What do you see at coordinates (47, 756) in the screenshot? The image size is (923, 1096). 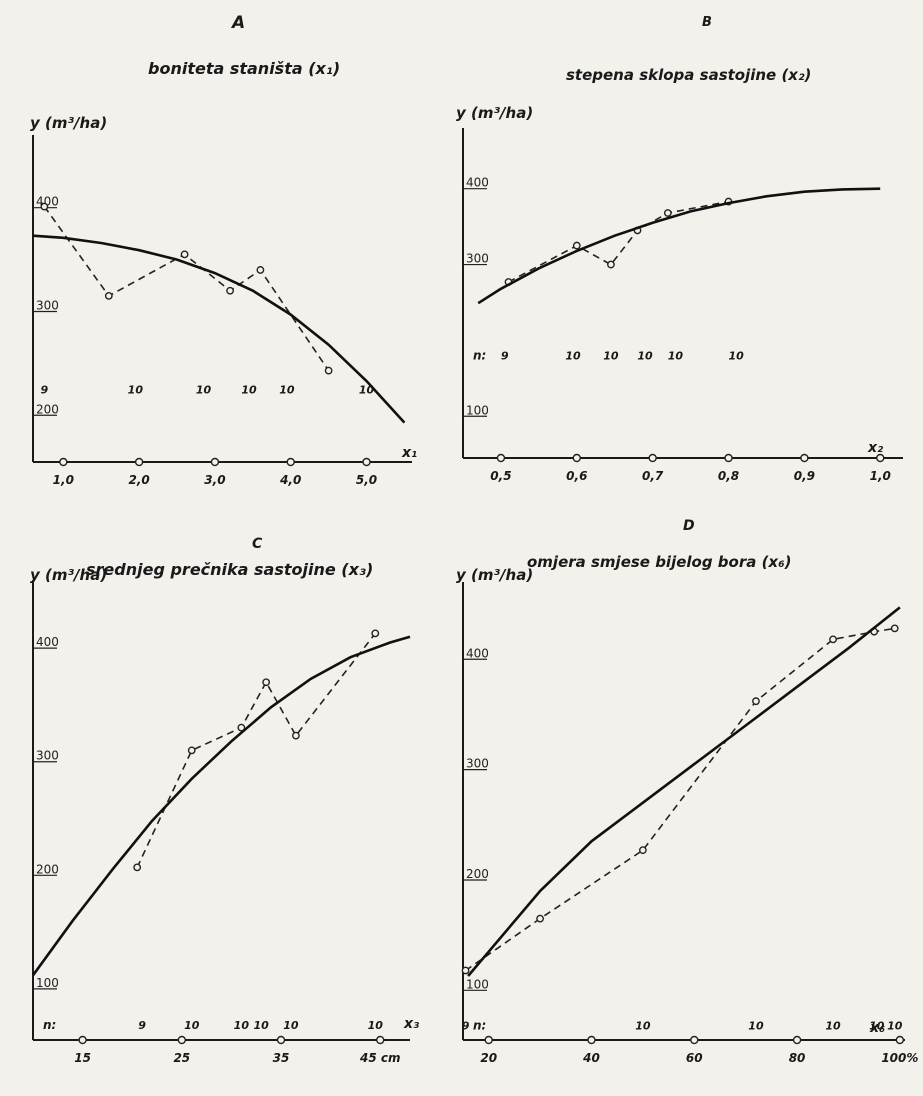 I see `y-tick-label-c: 300` at bounding box center [47, 756].